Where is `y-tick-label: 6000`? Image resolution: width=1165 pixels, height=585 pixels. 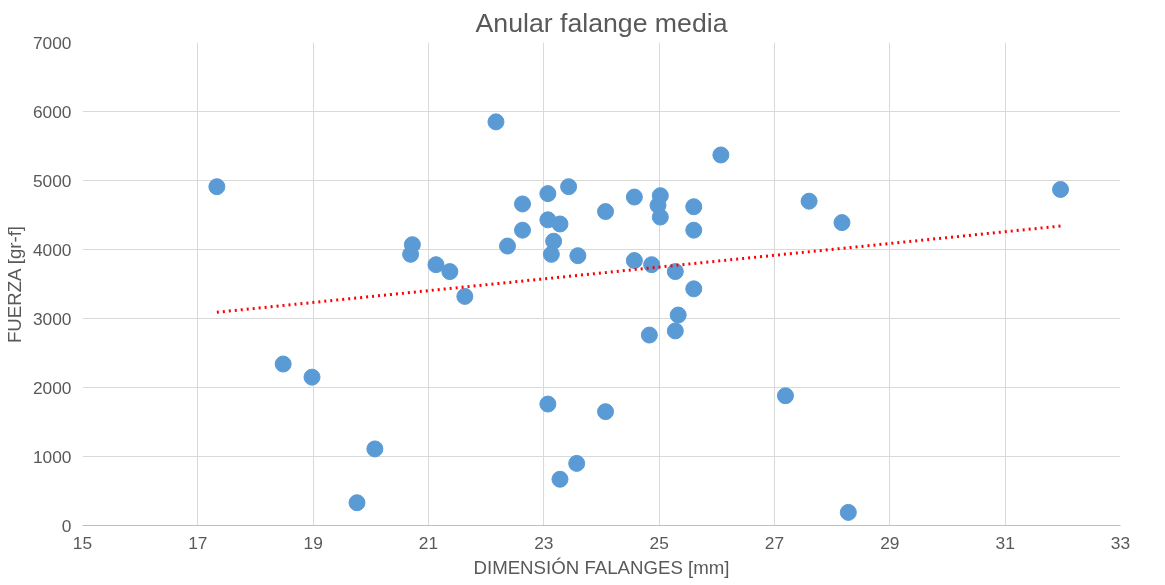
y-tick-label: 6000 is located at coordinates (52, 111).